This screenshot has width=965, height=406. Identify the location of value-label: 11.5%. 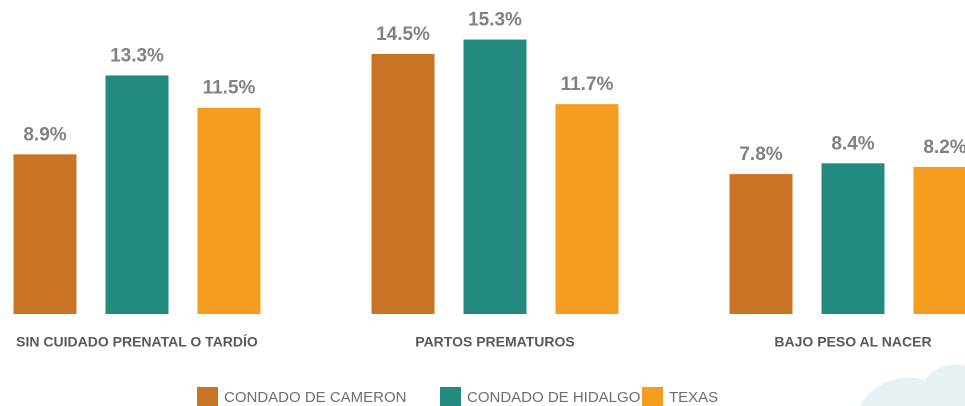
(229, 88).